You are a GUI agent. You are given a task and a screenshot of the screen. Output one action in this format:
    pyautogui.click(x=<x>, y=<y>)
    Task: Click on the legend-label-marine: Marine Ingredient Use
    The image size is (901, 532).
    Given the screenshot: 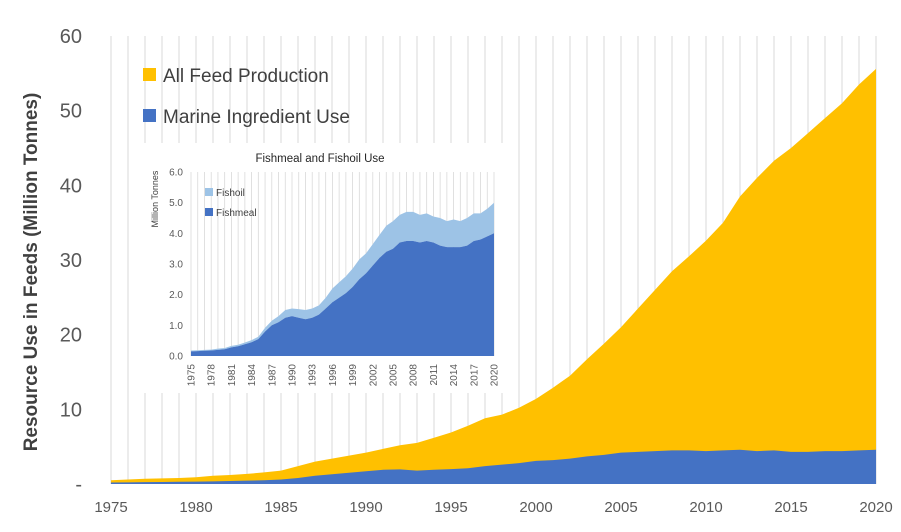 What is the action you would take?
    pyautogui.click(x=256, y=117)
    